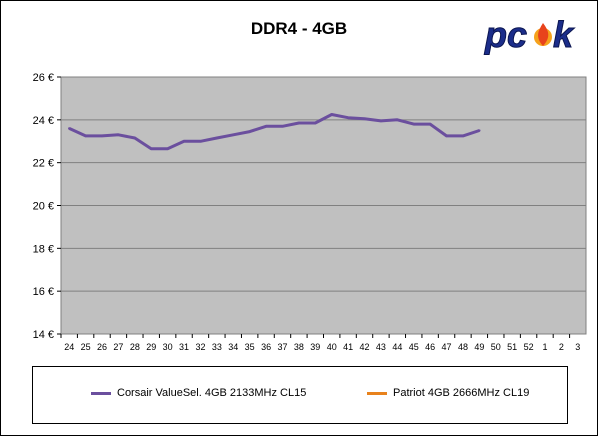 Image resolution: width=598 pixels, height=436 pixels. Describe the element at coordinates (135, 347) in the screenshot. I see `x-tick-label: 28` at that location.